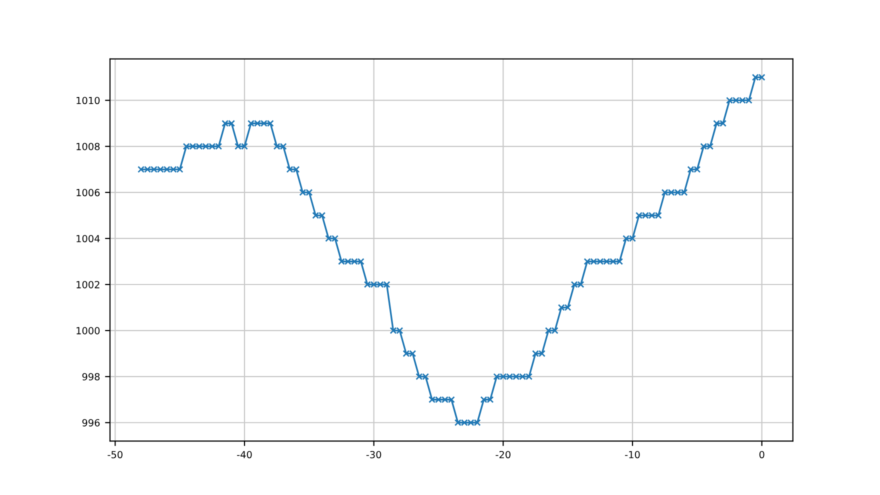 This screenshot has width=880, height=495. Describe the element at coordinates (88, 146) in the screenshot. I see `y-tick-label: 1008` at that location.